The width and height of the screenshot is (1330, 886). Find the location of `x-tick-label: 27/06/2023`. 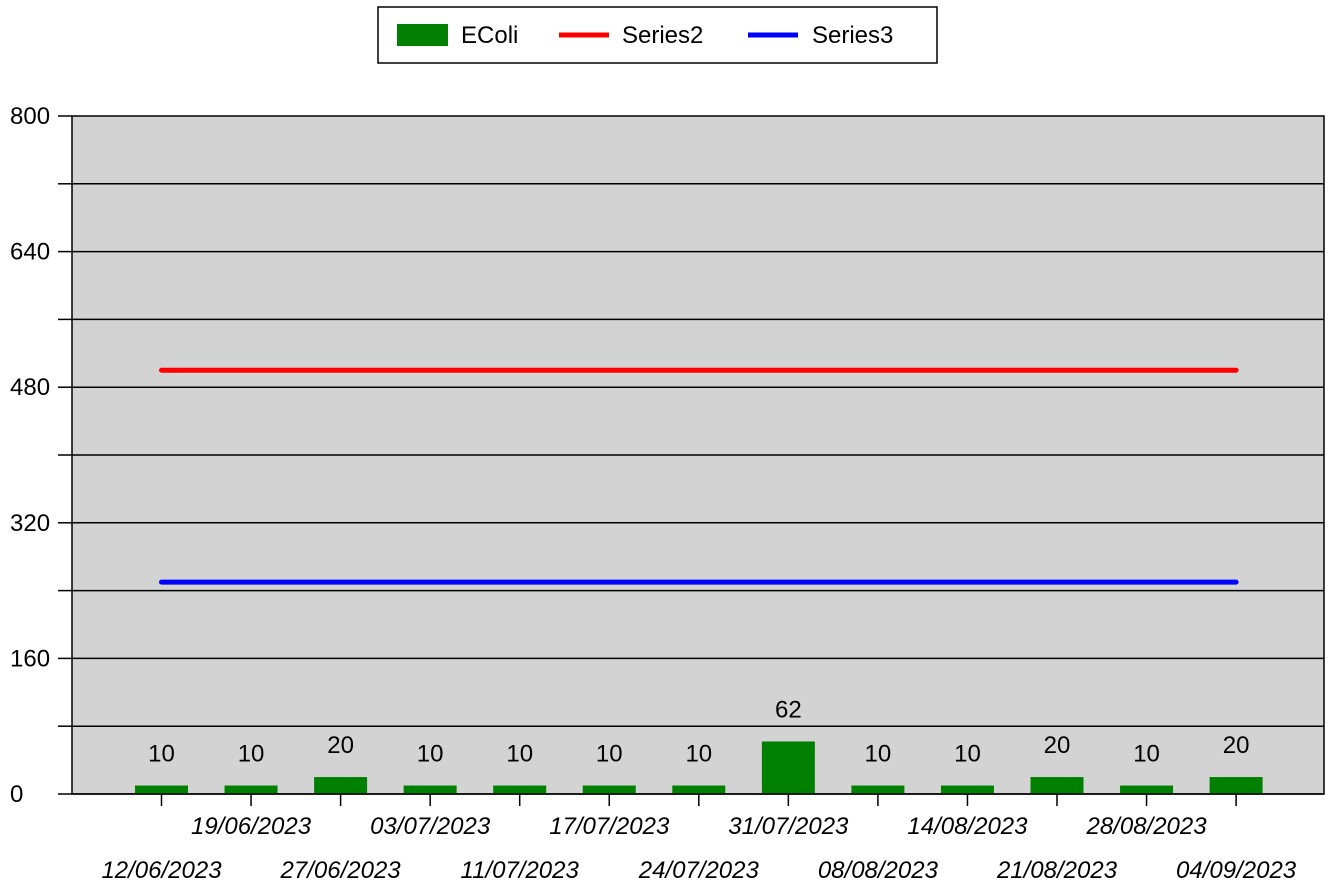

x-tick-label: 27/06/2023 is located at coordinates (341, 870).